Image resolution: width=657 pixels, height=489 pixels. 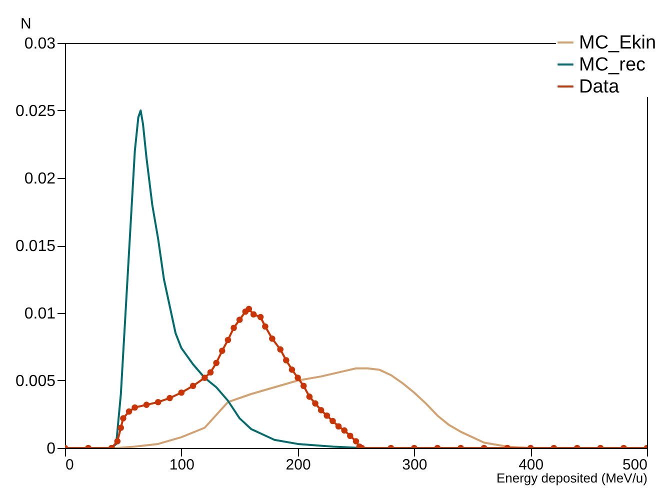 I want to click on y-tick-label: 0.03, so click(x=40, y=44).